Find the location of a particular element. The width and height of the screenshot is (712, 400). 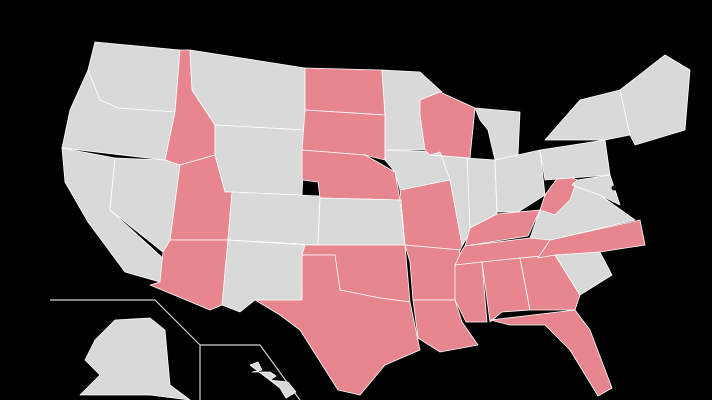

state-fl is located at coordinates (551, 353).